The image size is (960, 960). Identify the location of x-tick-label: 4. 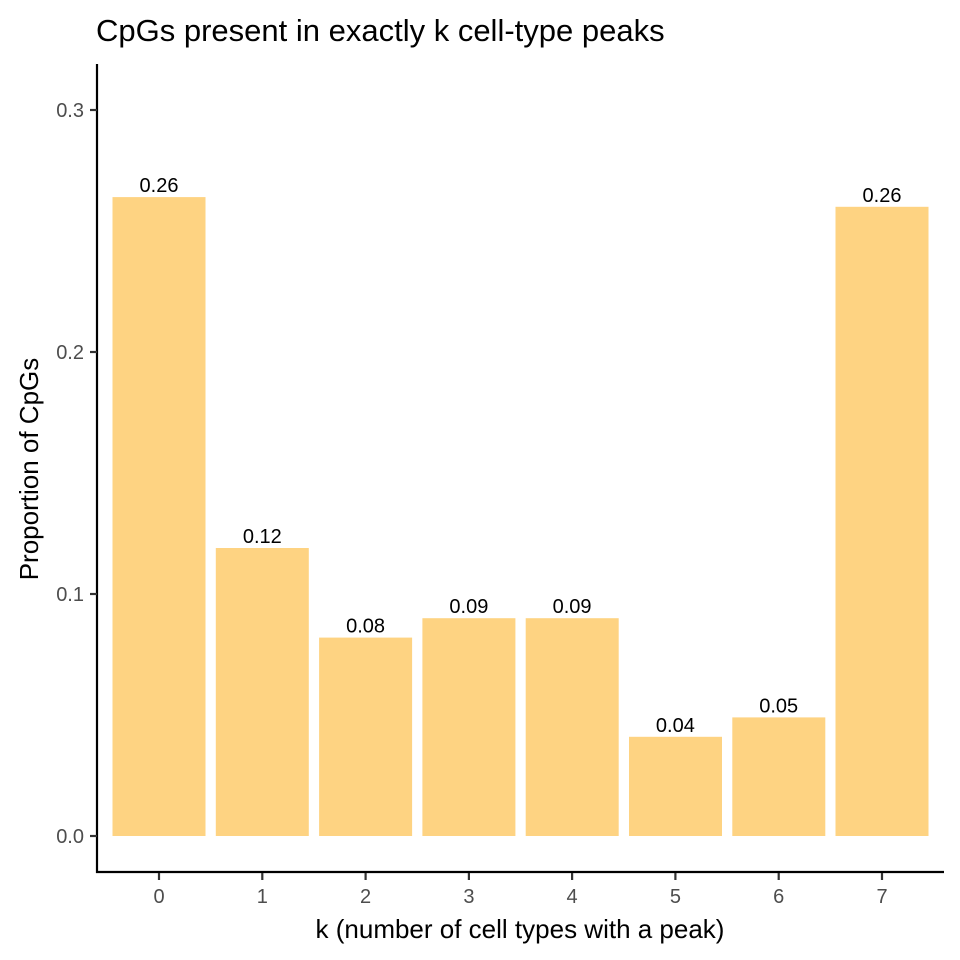
(572, 897).